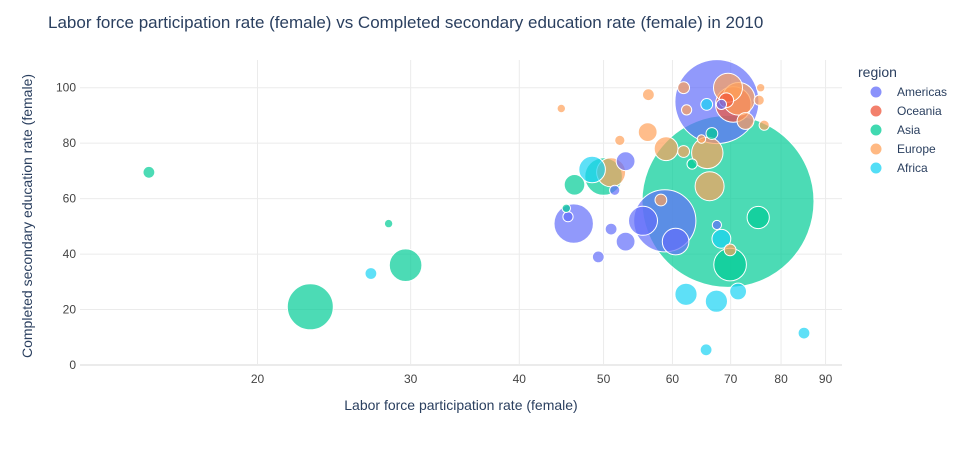  I want to click on legend-item-oceania: Oceania, so click(905, 111).